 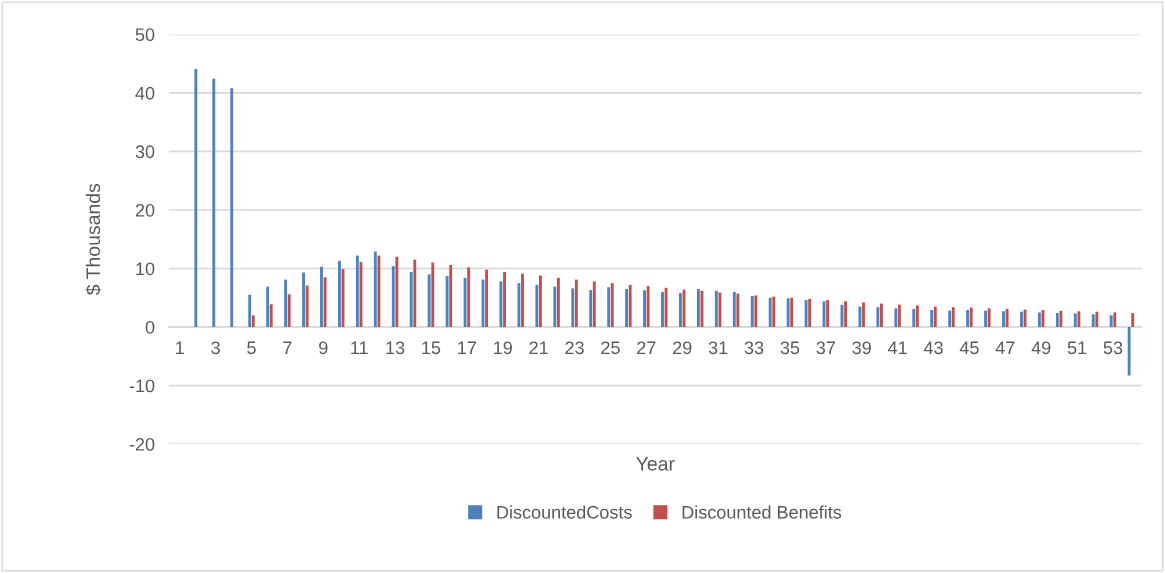 What do you see at coordinates (897, 347) in the screenshot?
I see `x-tick-label: 41` at bounding box center [897, 347].